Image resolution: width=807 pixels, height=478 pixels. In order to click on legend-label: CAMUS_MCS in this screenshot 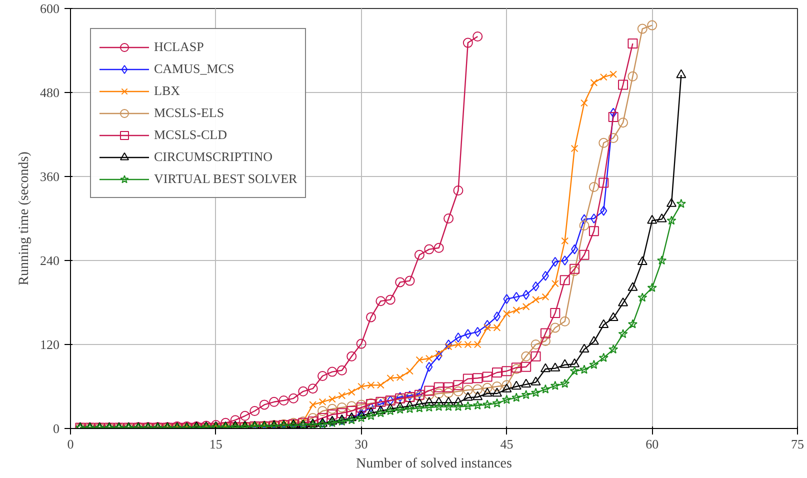, I will do `click(194, 69)`.